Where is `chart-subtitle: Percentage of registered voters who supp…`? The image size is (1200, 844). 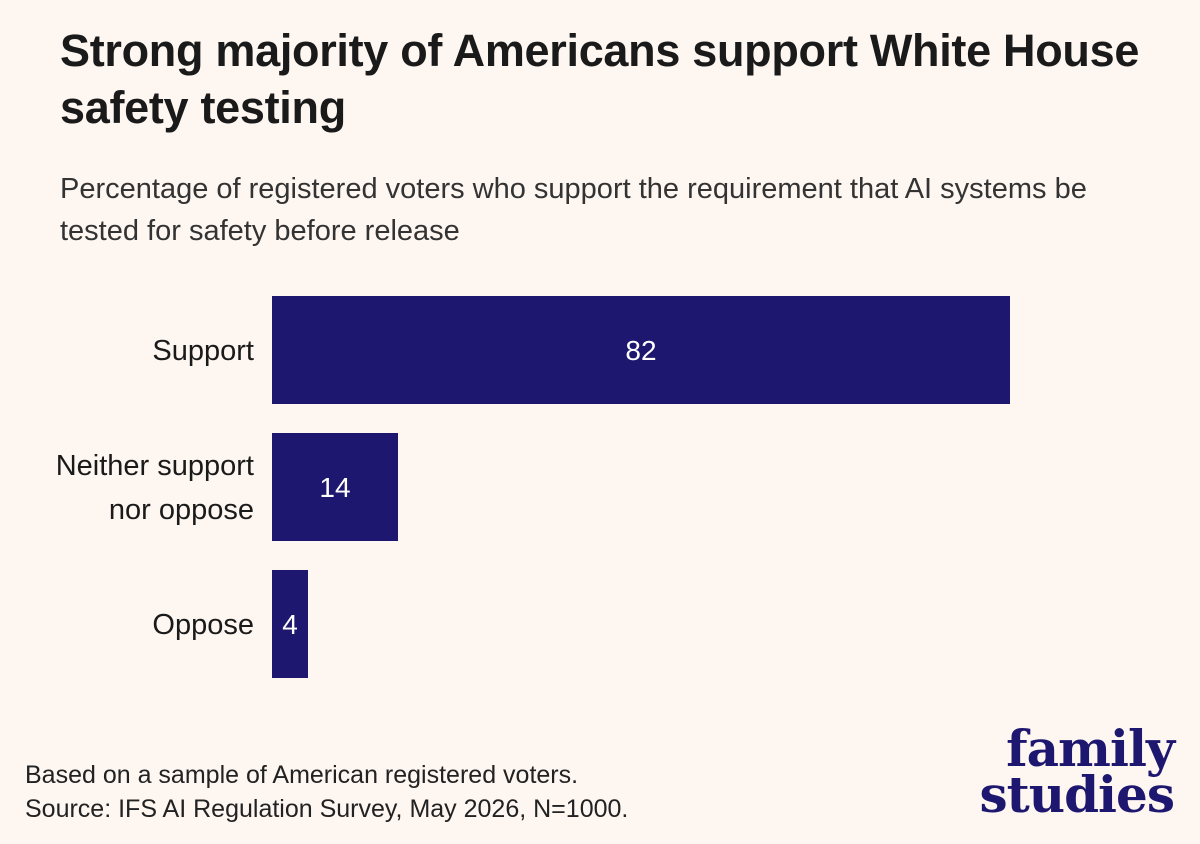
chart-subtitle: Percentage of registered voters who supp… is located at coordinates (573, 210).